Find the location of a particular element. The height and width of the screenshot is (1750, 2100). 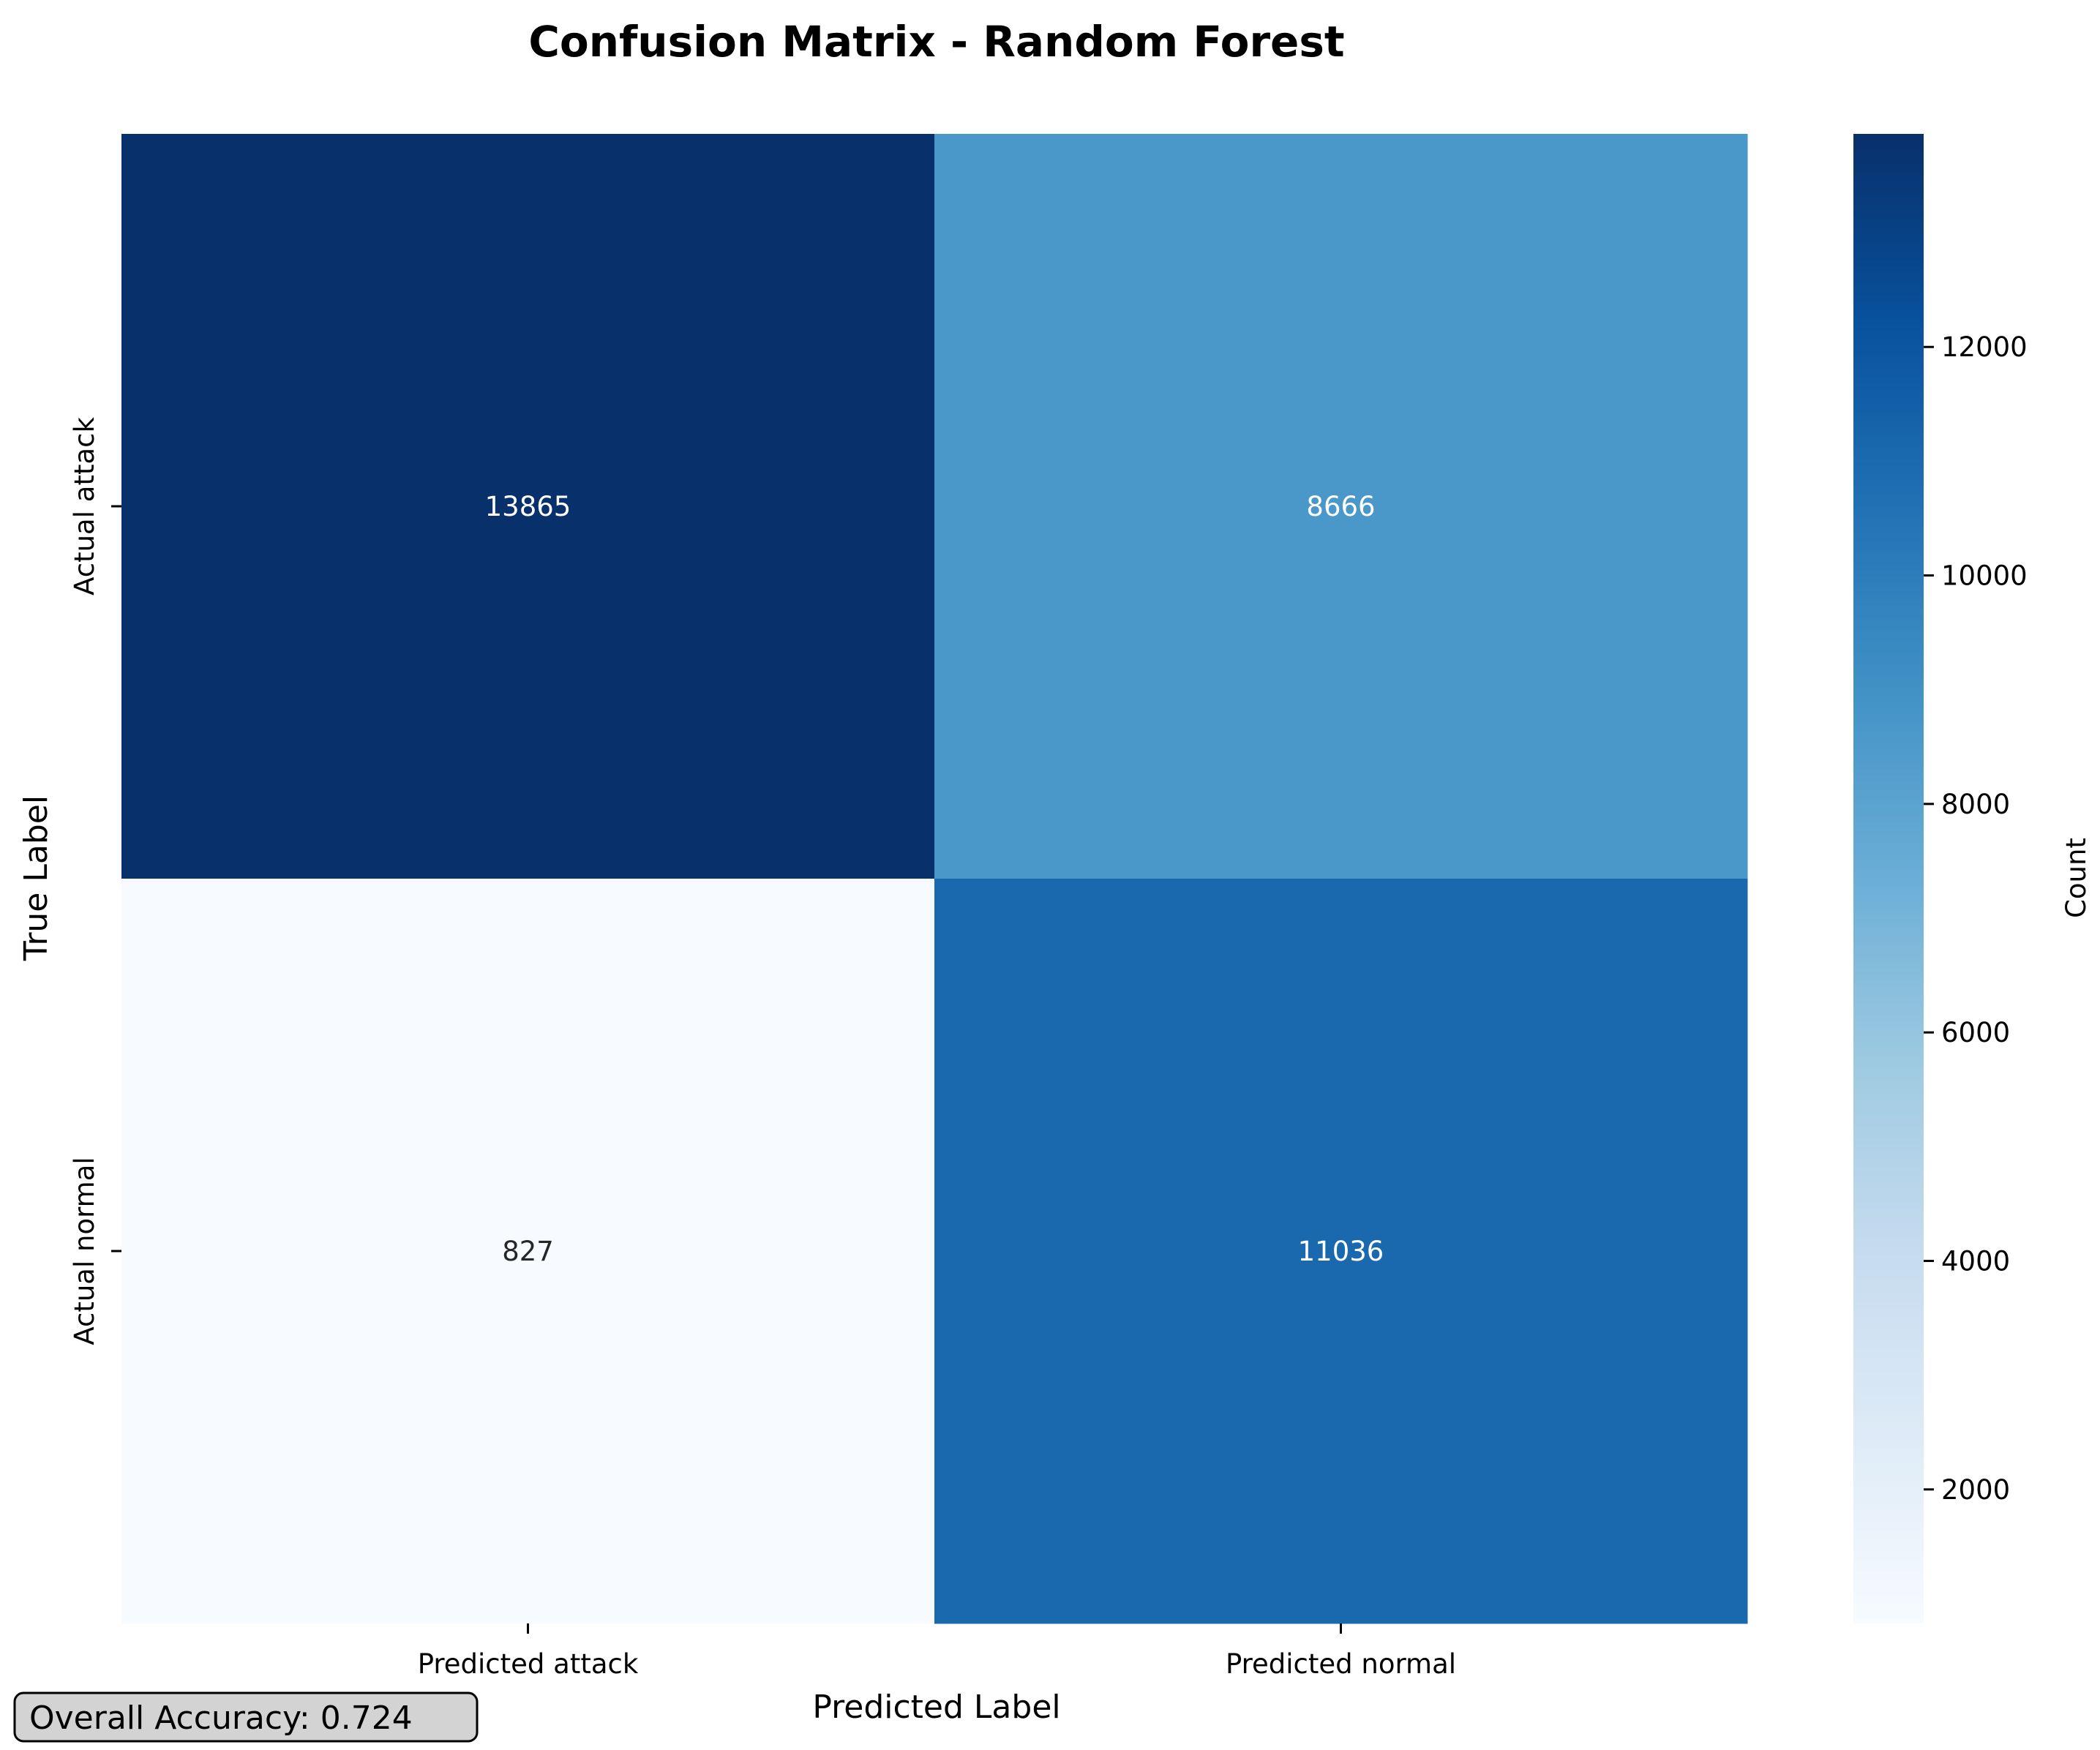

accuracy-badge is located at coordinates (246, 1717).